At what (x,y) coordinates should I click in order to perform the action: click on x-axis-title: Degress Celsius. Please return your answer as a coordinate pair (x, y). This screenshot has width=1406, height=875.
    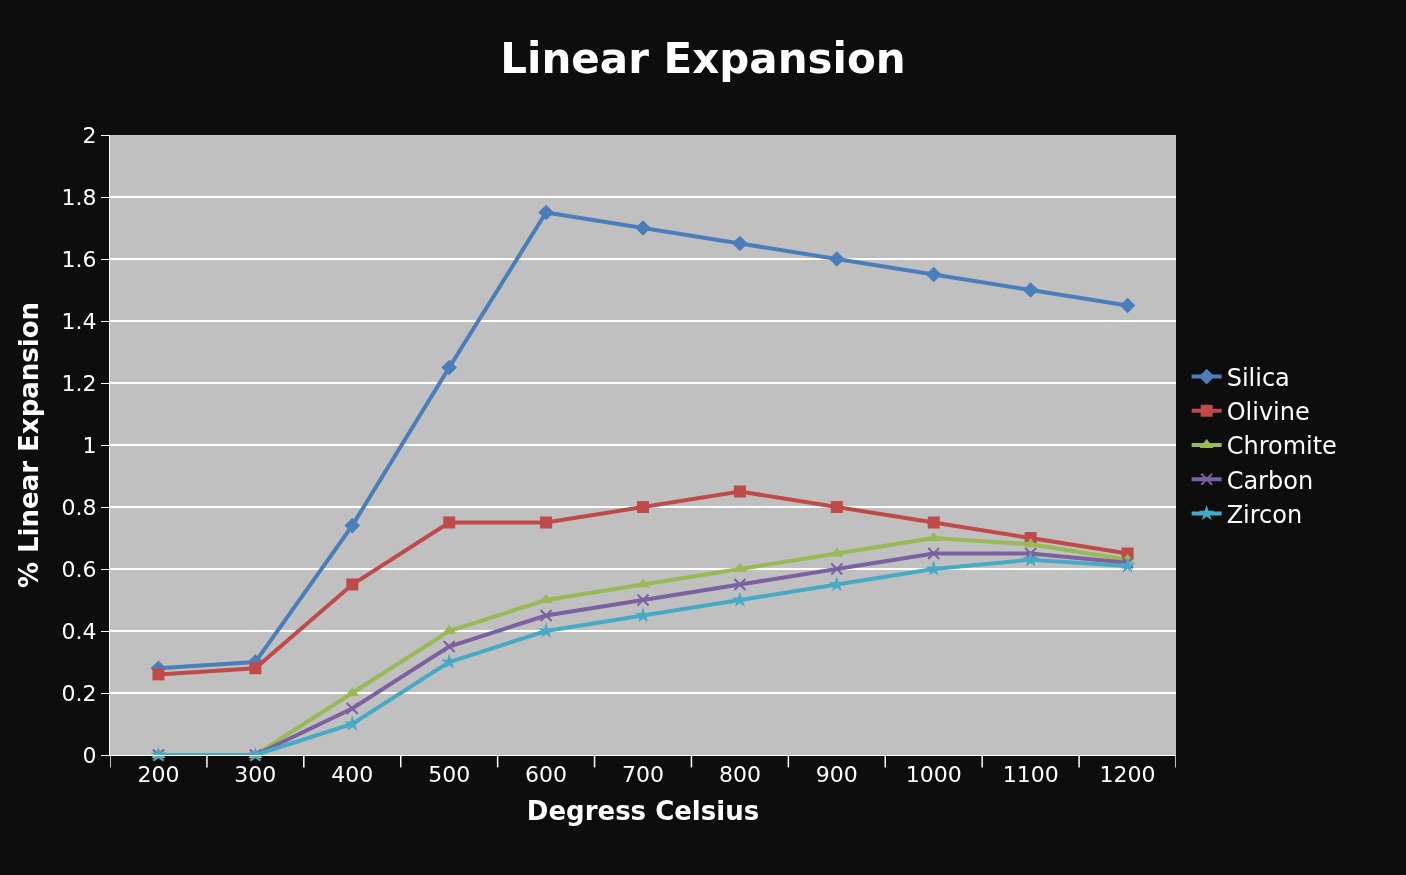
    Looking at the image, I should click on (643, 811).